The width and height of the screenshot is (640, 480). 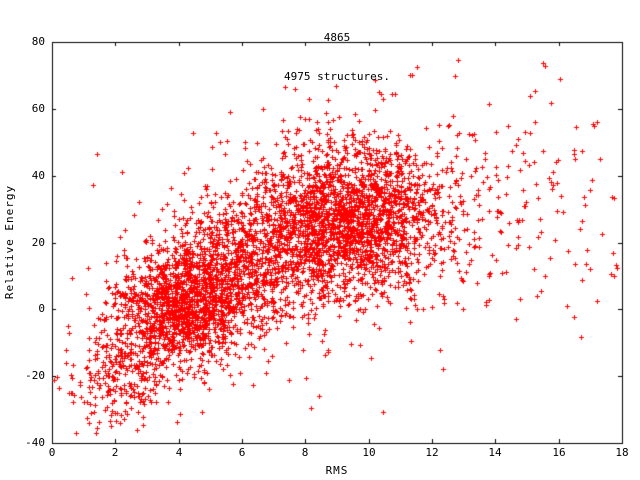 What do you see at coordinates (495, 452) in the screenshot?
I see `x-tick-label: 14` at bounding box center [495, 452].